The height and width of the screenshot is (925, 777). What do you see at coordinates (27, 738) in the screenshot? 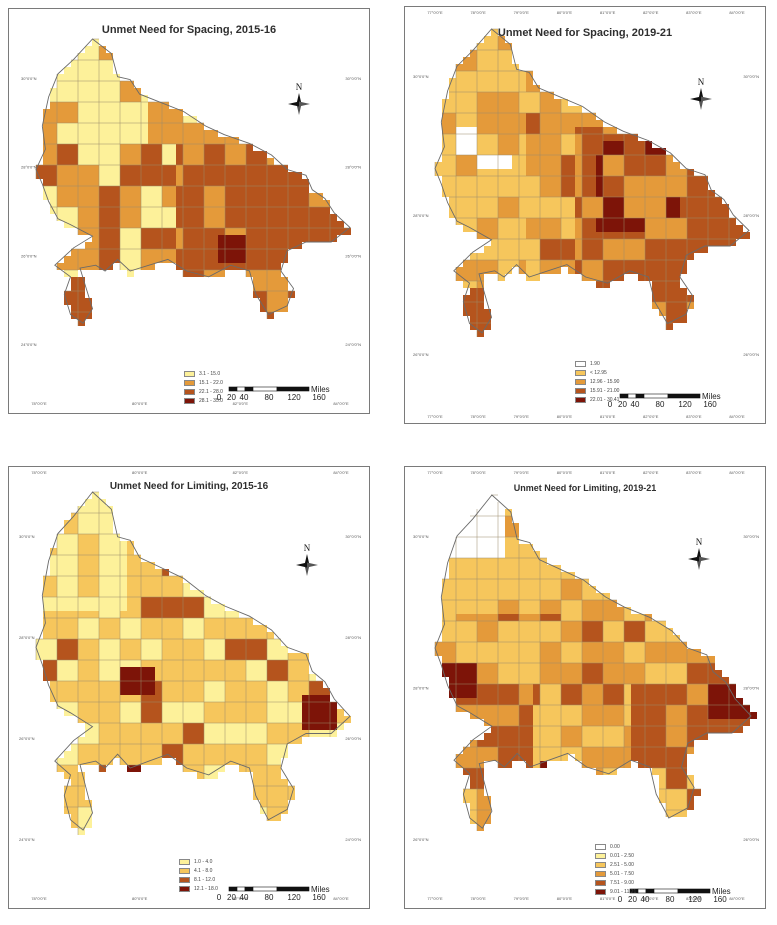
I see `coordinate-tick-label: 26°0'0"N` at bounding box center [27, 738].